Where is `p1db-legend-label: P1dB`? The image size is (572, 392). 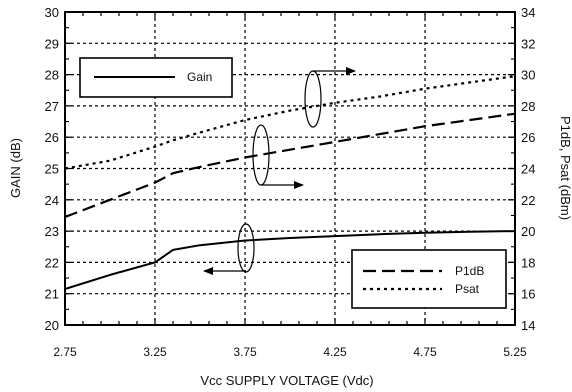
p1db-legend-label: P1dB is located at coordinates (469, 271).